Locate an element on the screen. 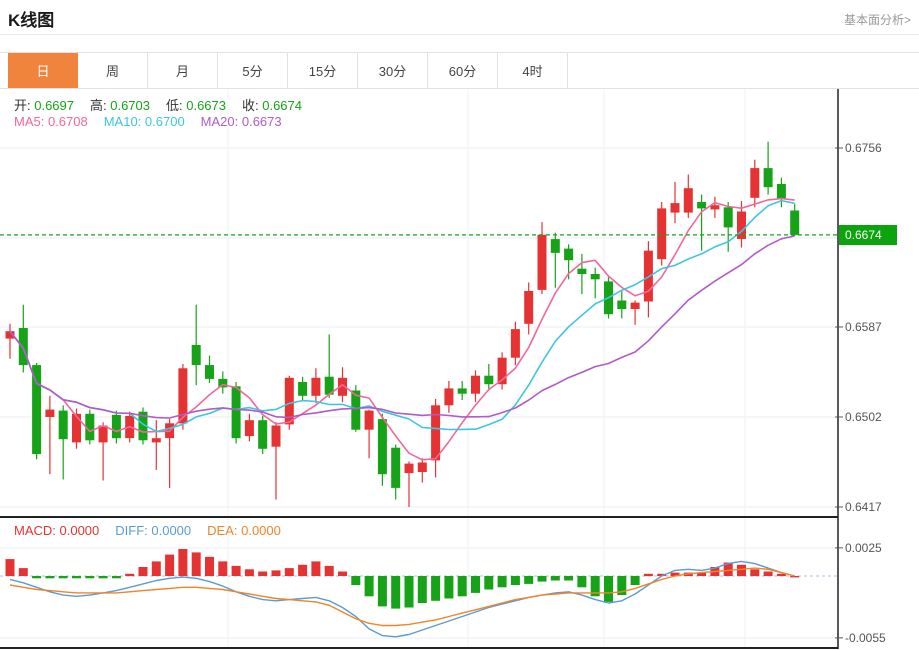 The width and height of the screenshot is (919, 650). fundamental-analysis-link: 基本面分析> is located at coordinates (877, 20).